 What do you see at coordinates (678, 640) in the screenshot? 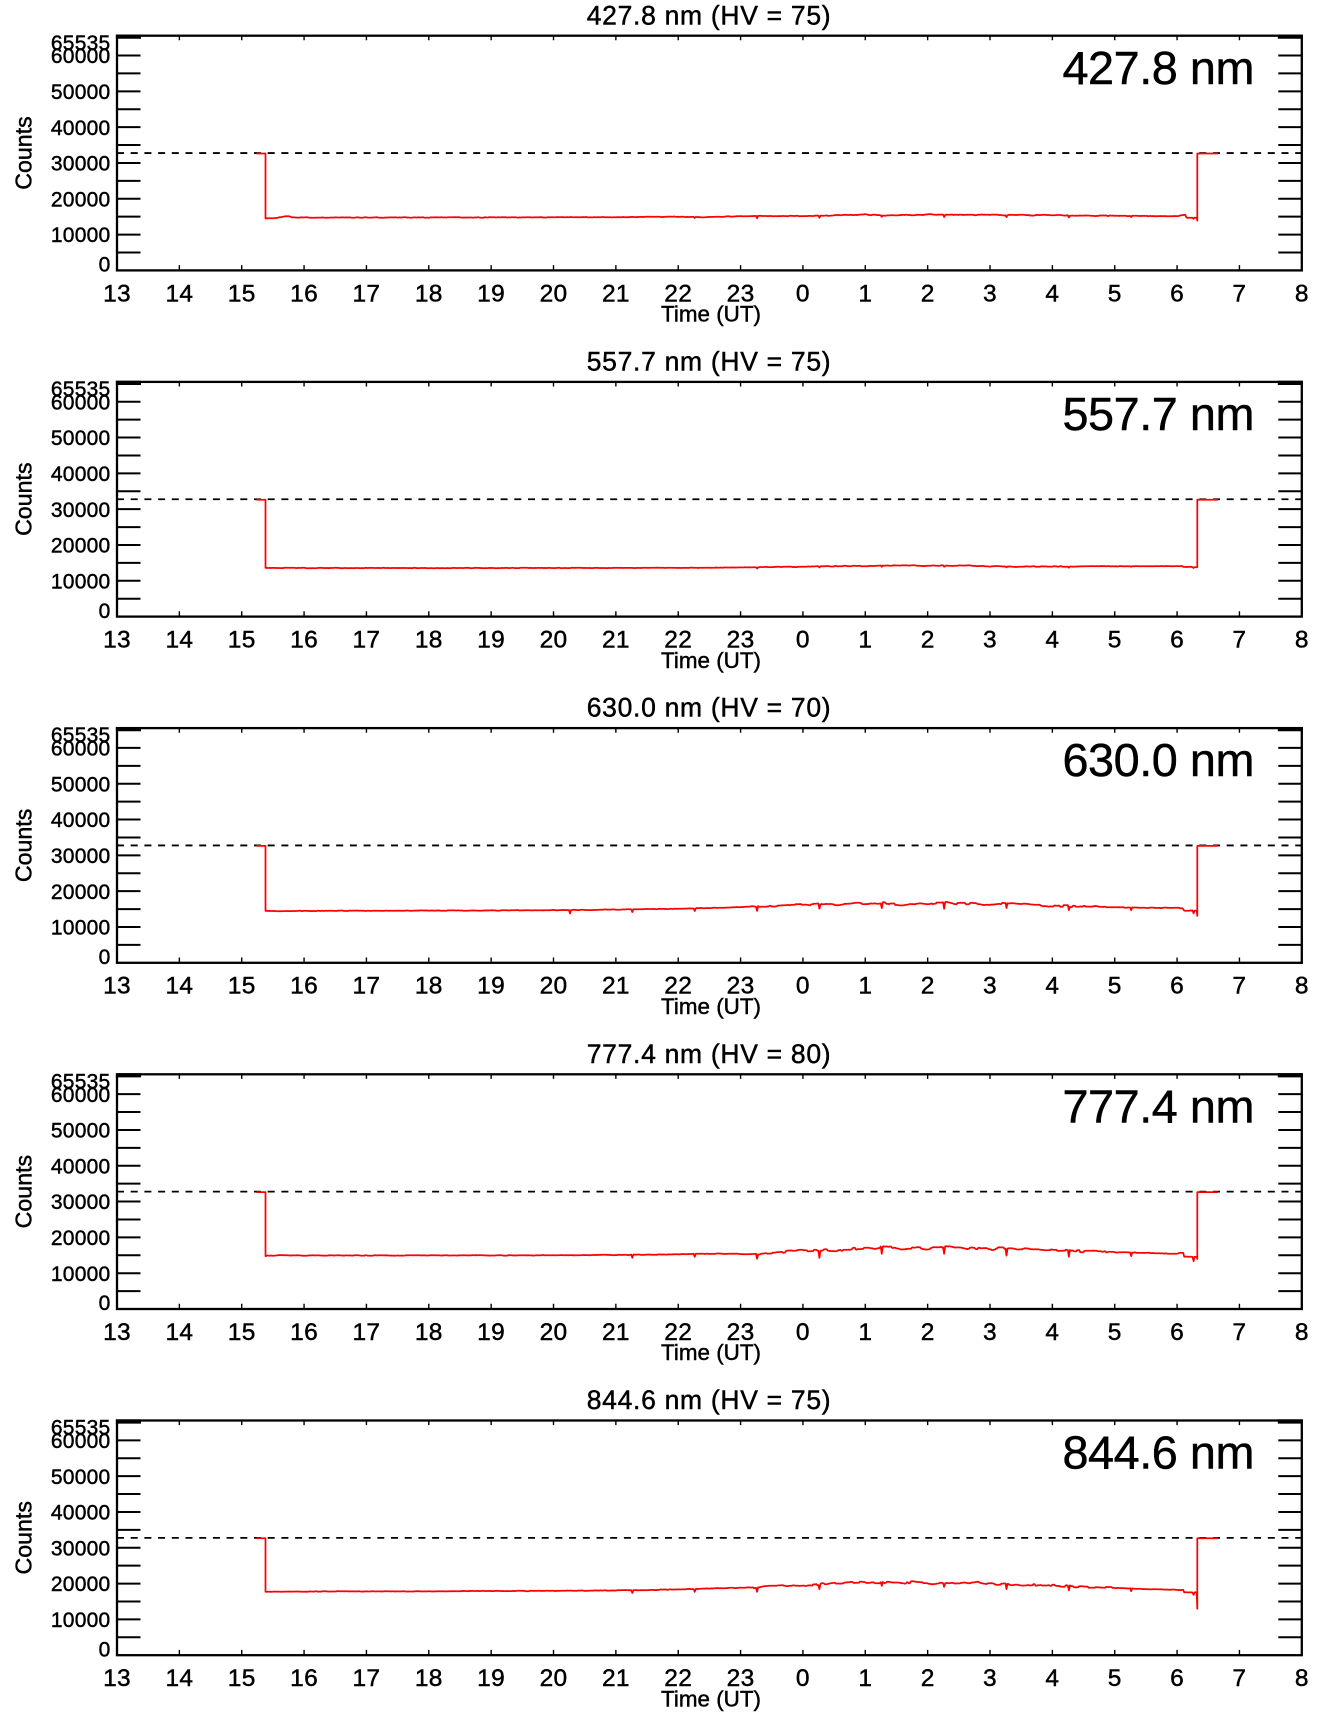
I see `svg-text: 22` at bounding box center [678, 640].